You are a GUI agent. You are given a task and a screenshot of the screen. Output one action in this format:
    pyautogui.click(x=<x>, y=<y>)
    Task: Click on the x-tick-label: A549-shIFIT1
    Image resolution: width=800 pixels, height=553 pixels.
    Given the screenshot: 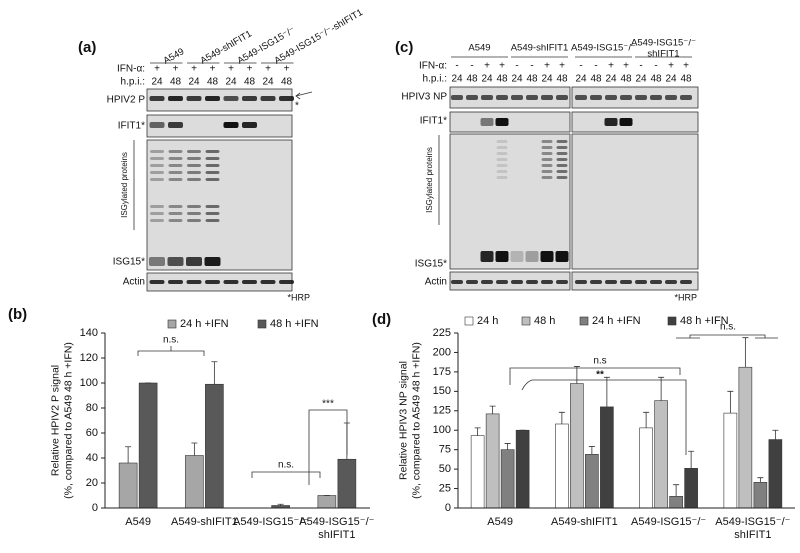 What is the action you would take?
    pyautogui.click(x=204, y=522)
    